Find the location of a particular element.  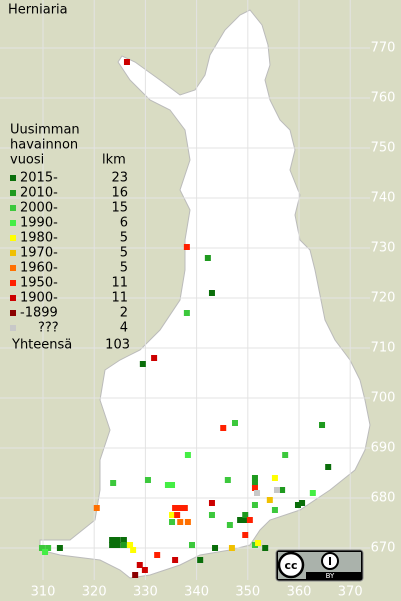

y-tick-label: 710 is located at coordinates (383, 348).